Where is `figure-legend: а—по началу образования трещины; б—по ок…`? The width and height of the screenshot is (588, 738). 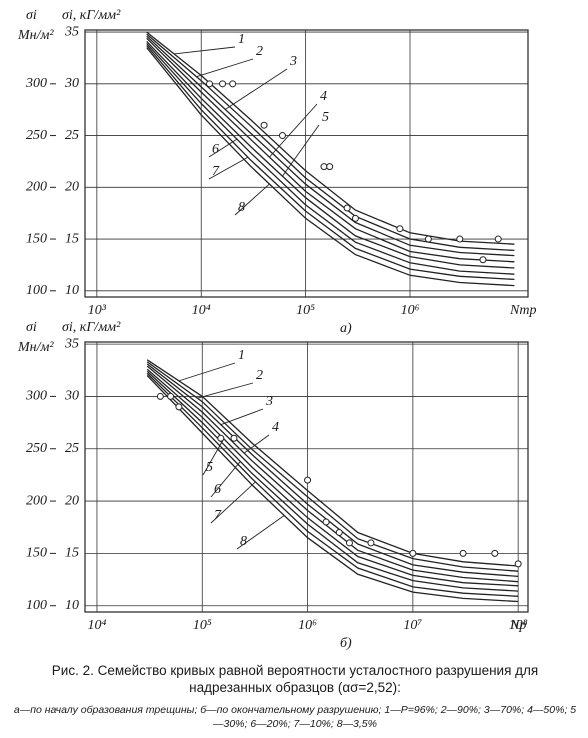
figure-legend: а—по началу образования трещины; б—по ок… is located at coordinates (295, 717).